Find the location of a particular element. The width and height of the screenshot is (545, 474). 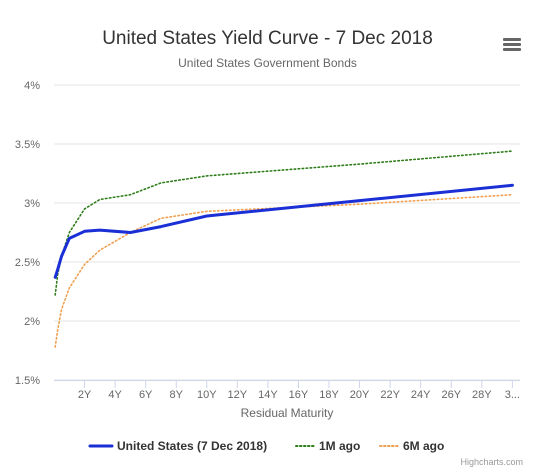

y-tick-label: 4% is located at coordinates (32, 86).